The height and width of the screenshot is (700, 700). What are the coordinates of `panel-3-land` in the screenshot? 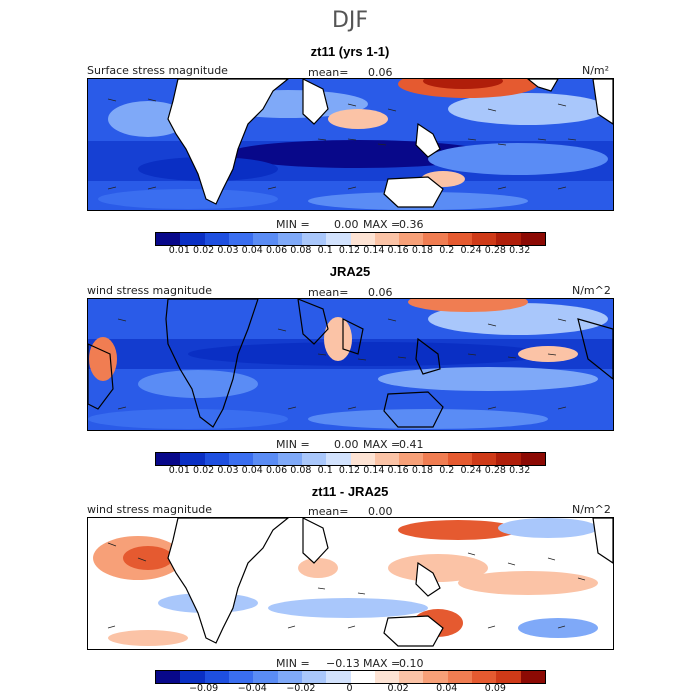 It's located at (390, 582).